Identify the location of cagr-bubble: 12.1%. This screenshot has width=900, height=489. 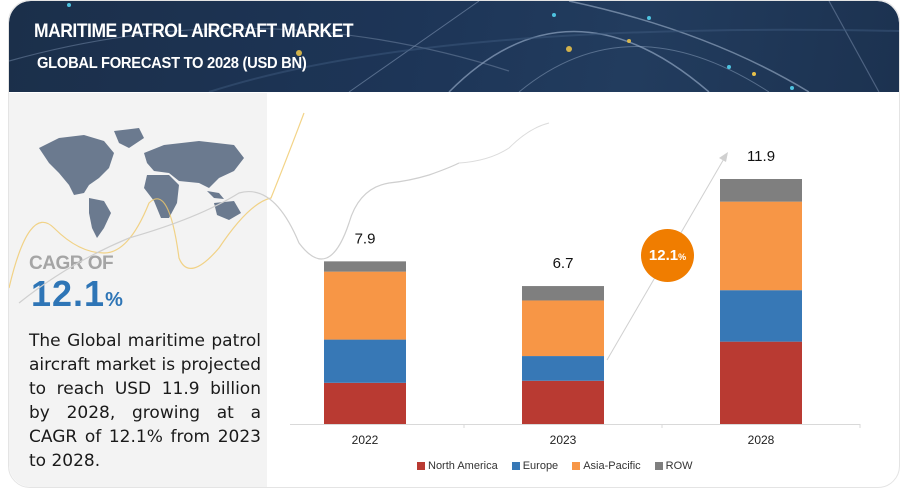
(667, 255).